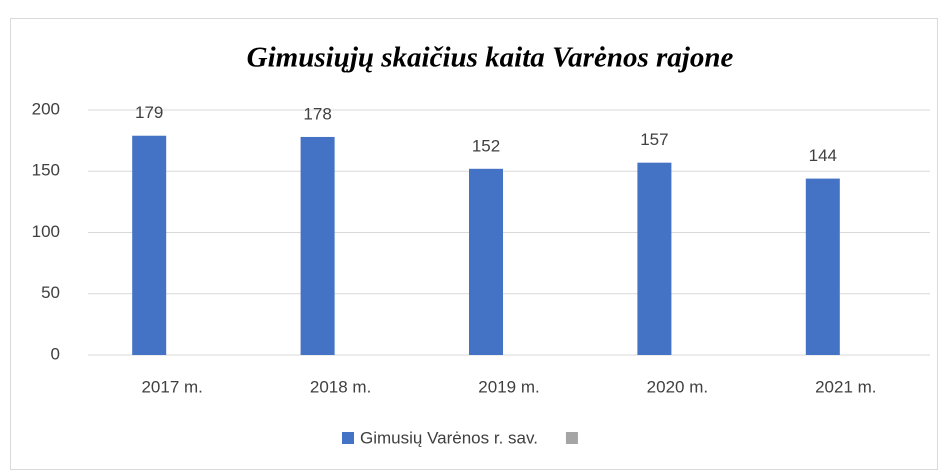 This screenshot has height=471, width=940. What do you see at coordinates (449, 437) in the screenshot?
I see `legend-label: Gimusių Varėnos r. sav.` at bounding box center [449, 437].